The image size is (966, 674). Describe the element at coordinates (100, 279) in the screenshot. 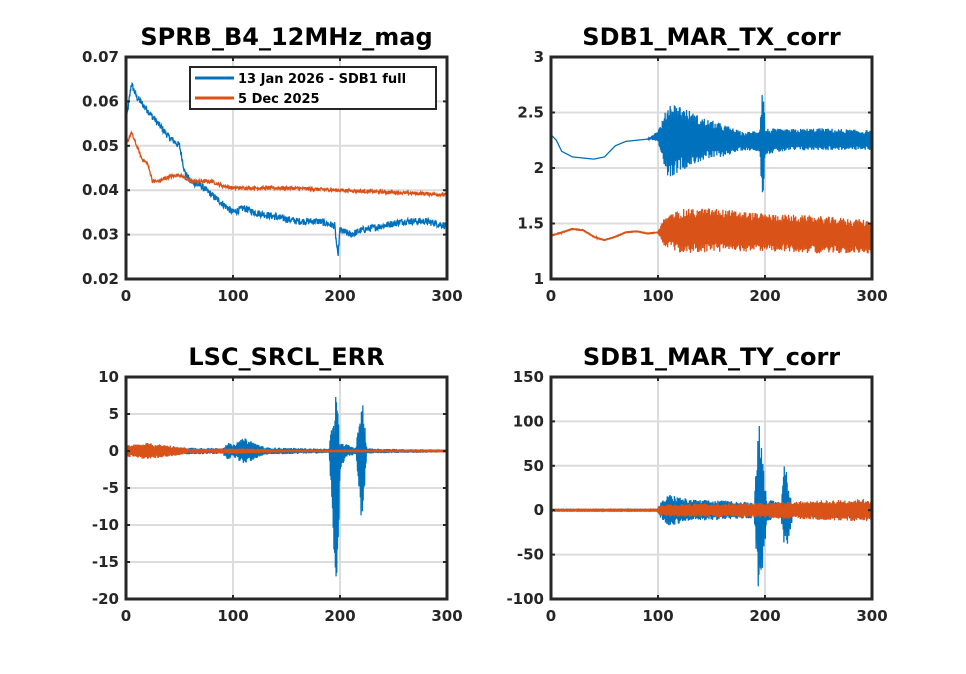

I see `y-tick-label: 0.02` at that location.